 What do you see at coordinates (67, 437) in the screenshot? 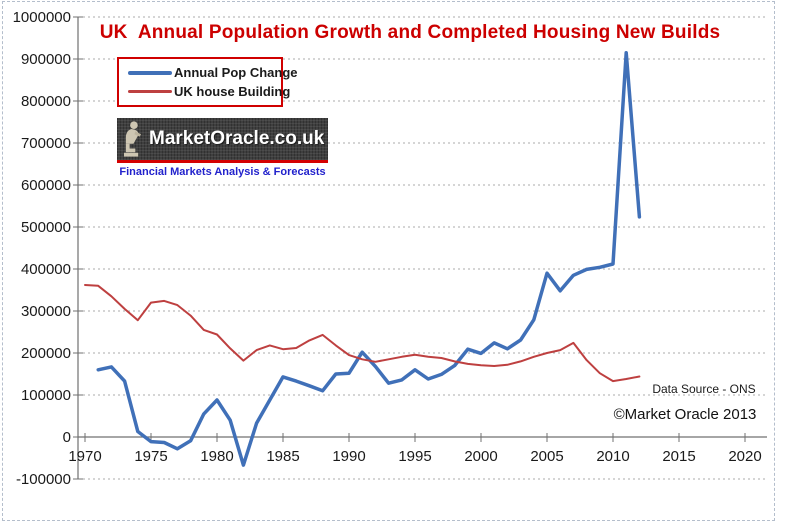
I see `y-axis-label: 0` at bounding box center [67, 437].